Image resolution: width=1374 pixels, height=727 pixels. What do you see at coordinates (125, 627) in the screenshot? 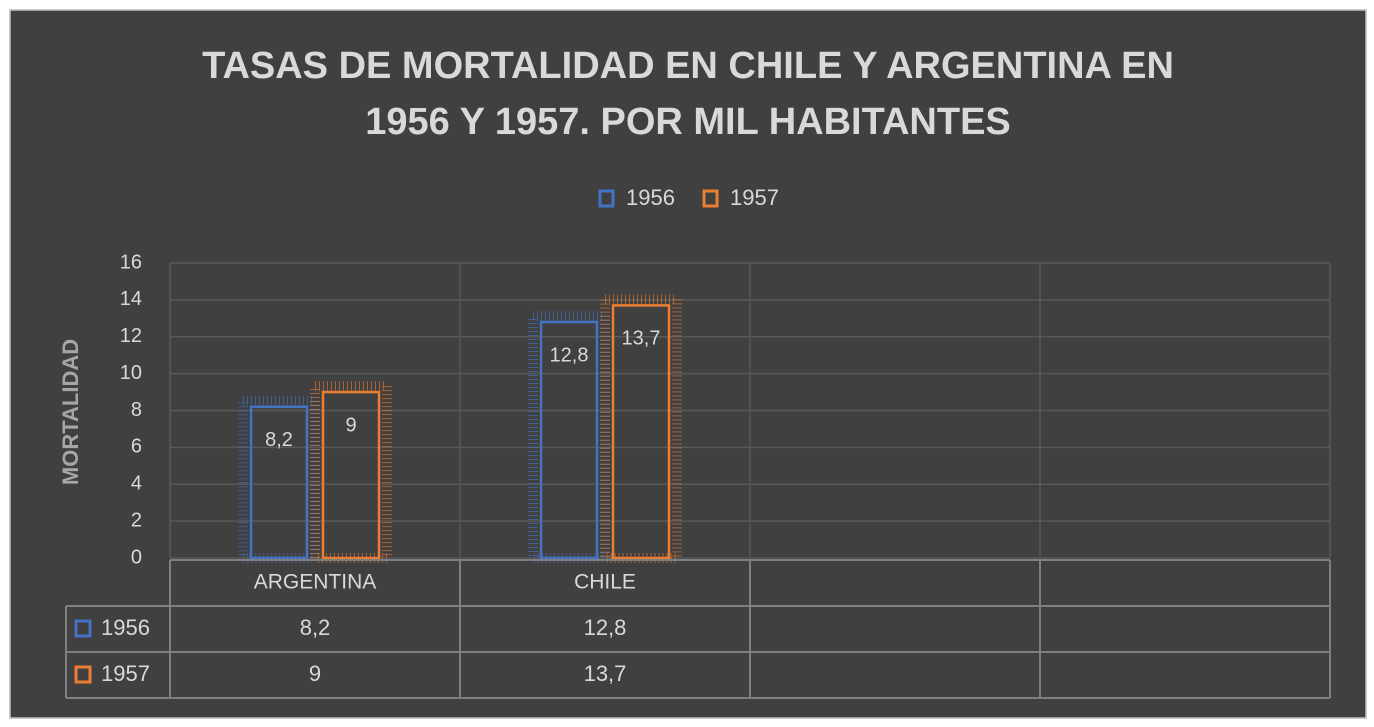
I see `table-series-label: 1956` at bounding box center [125, 627].